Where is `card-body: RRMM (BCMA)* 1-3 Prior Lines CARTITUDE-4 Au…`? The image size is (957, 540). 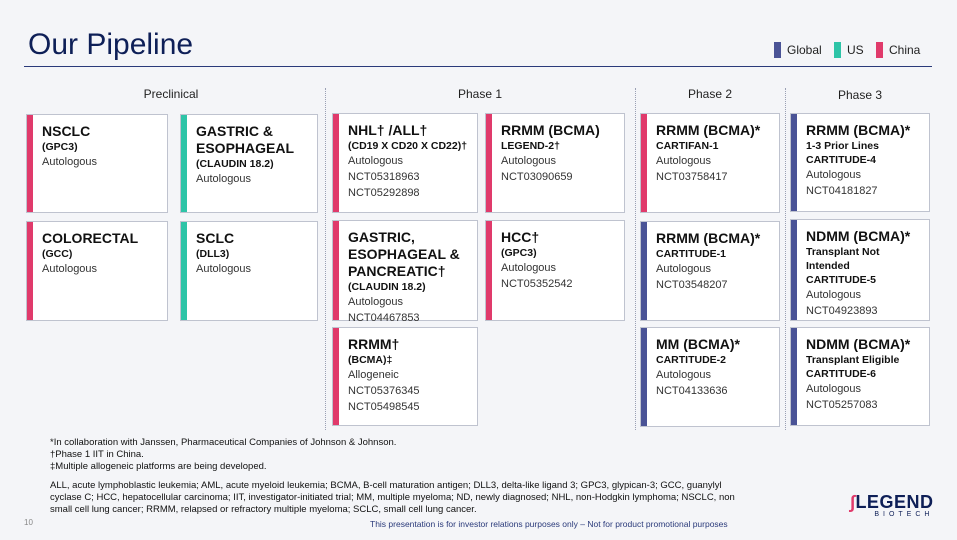
card-body: RRMM (BCMA)* 1-3 Prior Lines CARTITUDE-4 Au… is located at coordinates (864, 160).